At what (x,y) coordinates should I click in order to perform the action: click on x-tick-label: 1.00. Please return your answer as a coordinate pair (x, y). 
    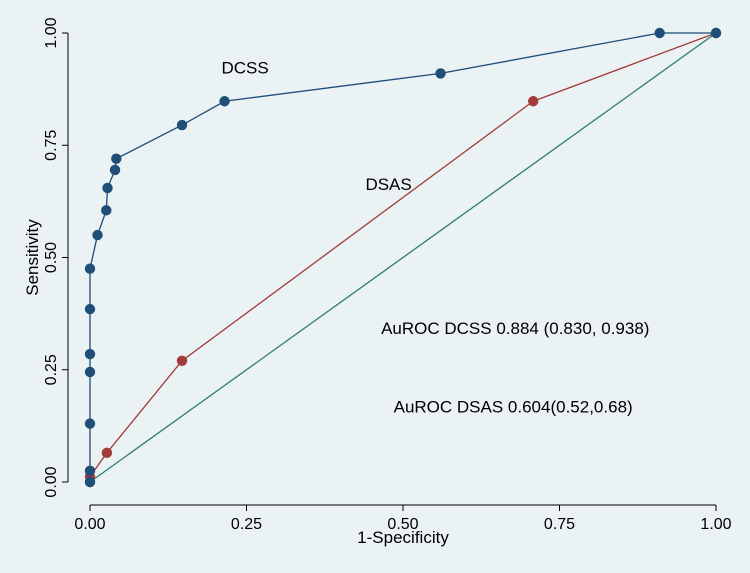
    Looking at the image, I should click on (715, 524).